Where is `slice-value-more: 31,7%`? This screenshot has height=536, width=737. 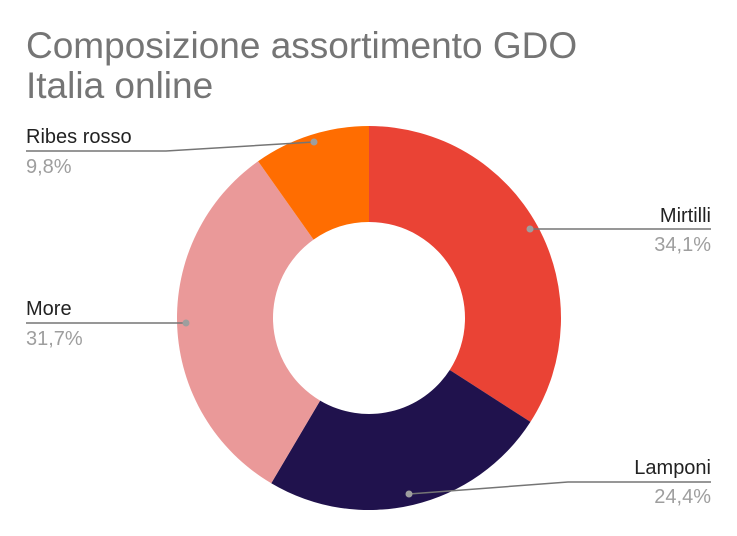 slice-value-more: 31,7% is located at coordinates (54, 339).